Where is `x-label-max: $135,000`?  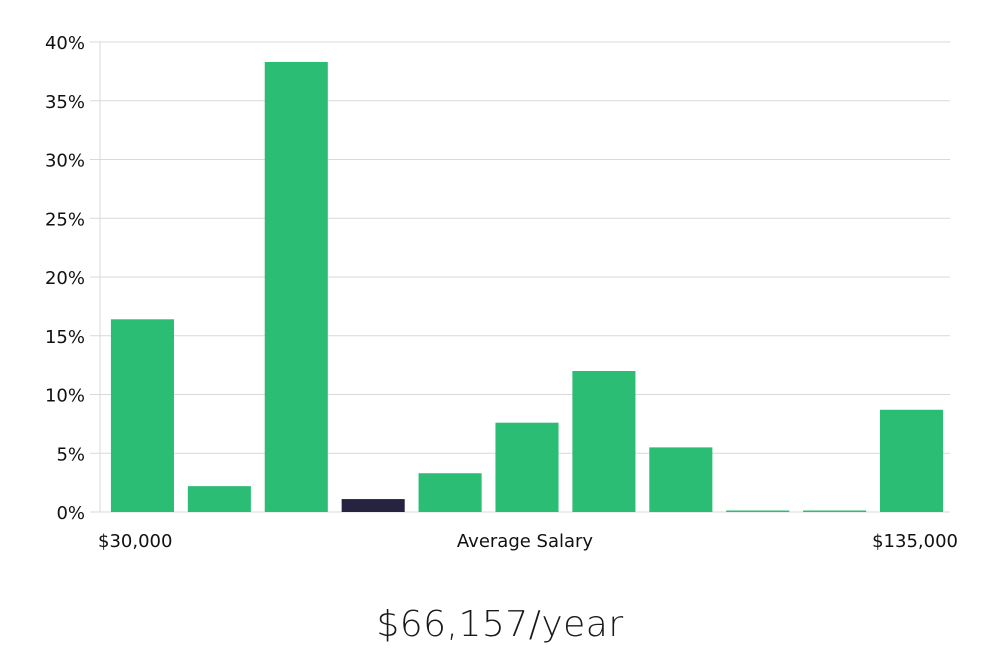 x-label-max: $135,000 is located at coordinates (915, 541).